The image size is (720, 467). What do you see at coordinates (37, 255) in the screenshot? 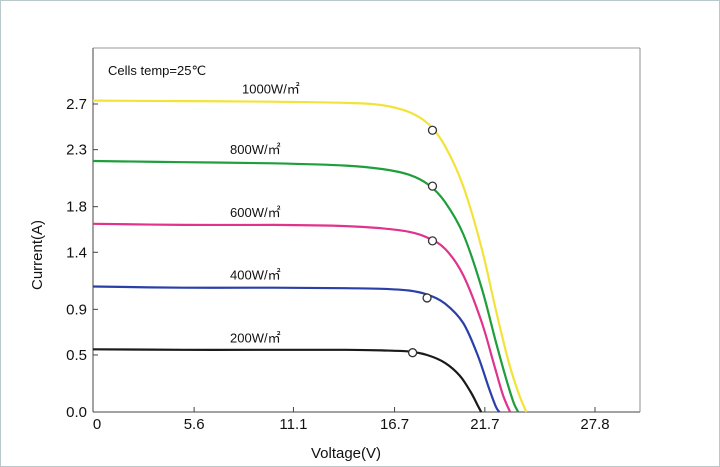
I see `y-axis-title: Current(A)` at bounding box center [37, 255].